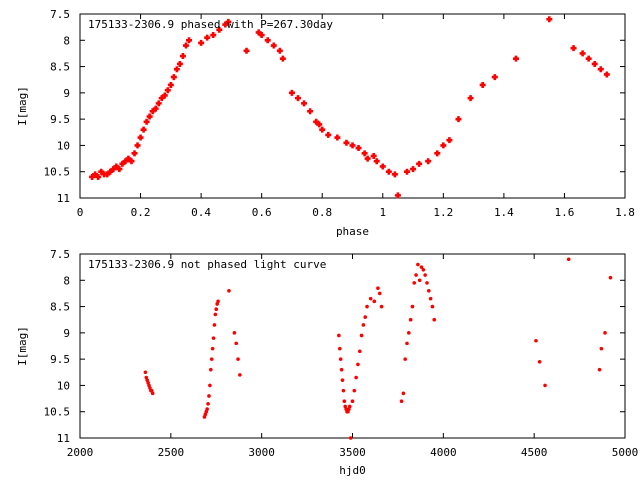 This screenshot has height=480, width=640. I want to click on x-axis-label: hjd0, so click(352, 470).